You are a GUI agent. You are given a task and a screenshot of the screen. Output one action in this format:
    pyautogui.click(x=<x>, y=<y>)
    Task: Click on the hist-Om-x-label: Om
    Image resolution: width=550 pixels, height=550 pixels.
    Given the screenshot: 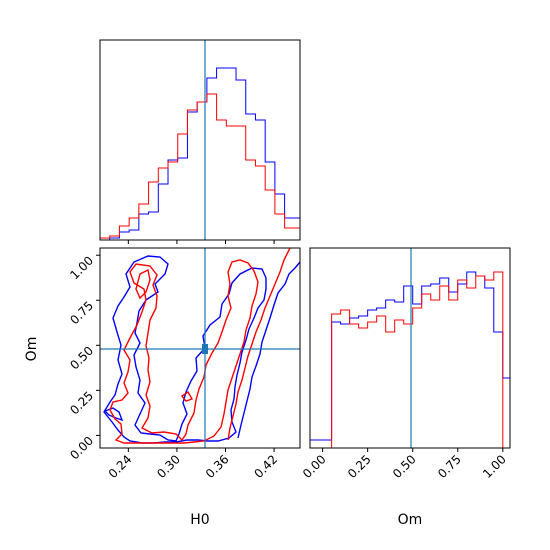 What is the action you would take?
    pyautogui.click(x=410, y=520)
    